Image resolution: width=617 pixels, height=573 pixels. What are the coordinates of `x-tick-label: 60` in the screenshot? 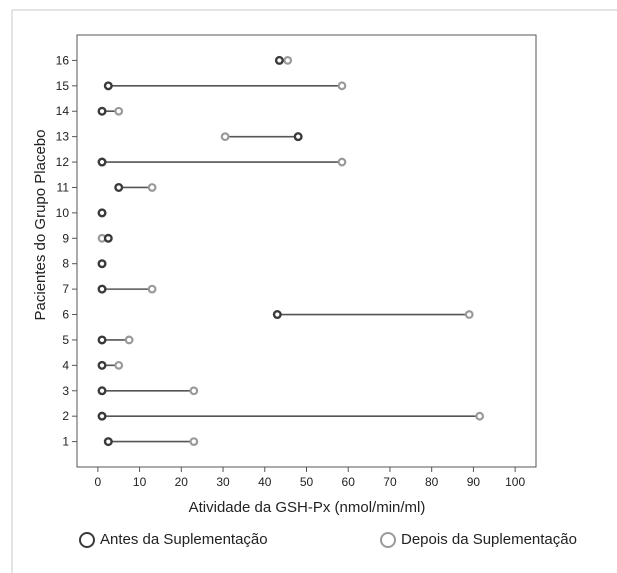 It's located at (349, 482).